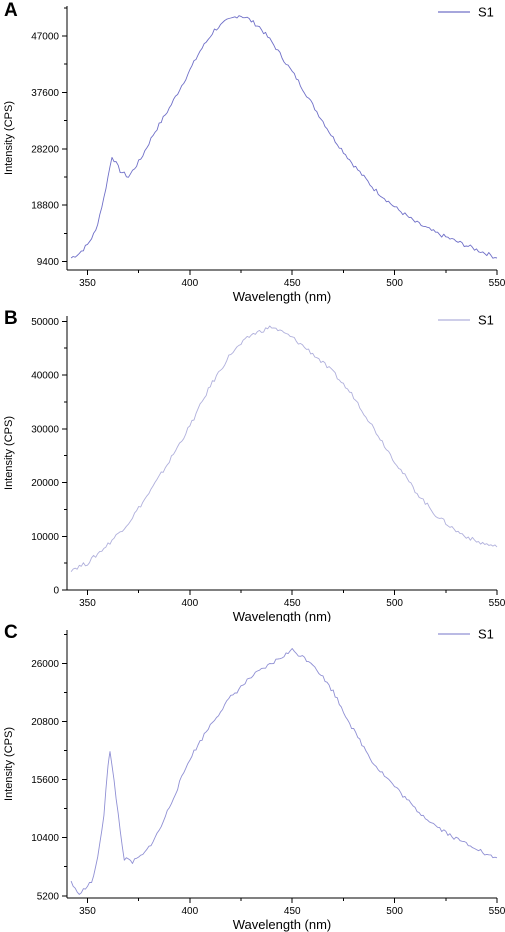 This screenshot has height=932, width=505. Describe the element at coordinates (45, 780) in the screenshot. I see `y-tick-label: 15600` at that location.